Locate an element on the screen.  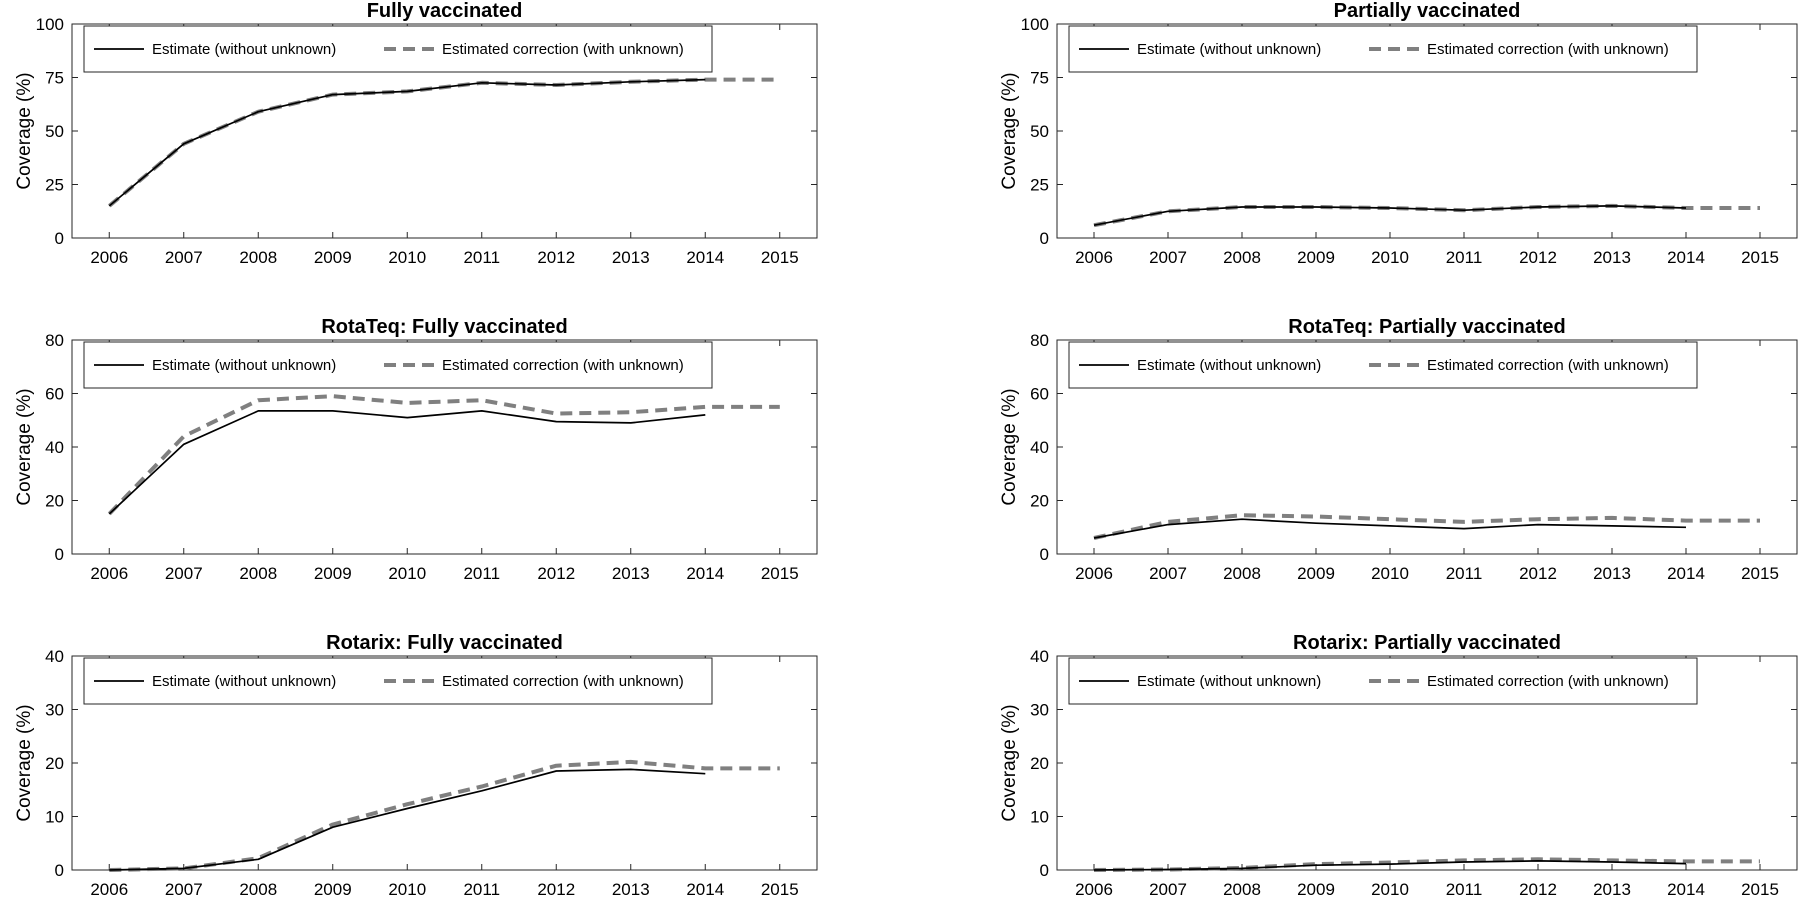
chart3-legend-box is located at coordinates (398, 365).